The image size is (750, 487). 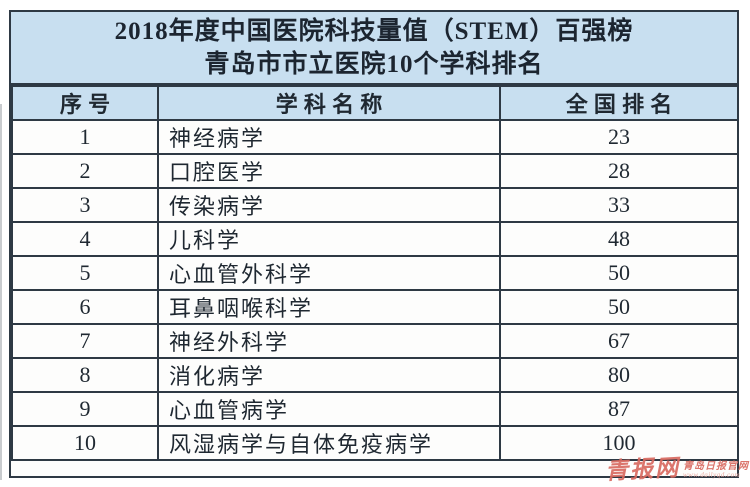 What do you see at coordinates (85, 273) in the screenshot?
I see `cell-no: 5` at bounding box center [85, 273].